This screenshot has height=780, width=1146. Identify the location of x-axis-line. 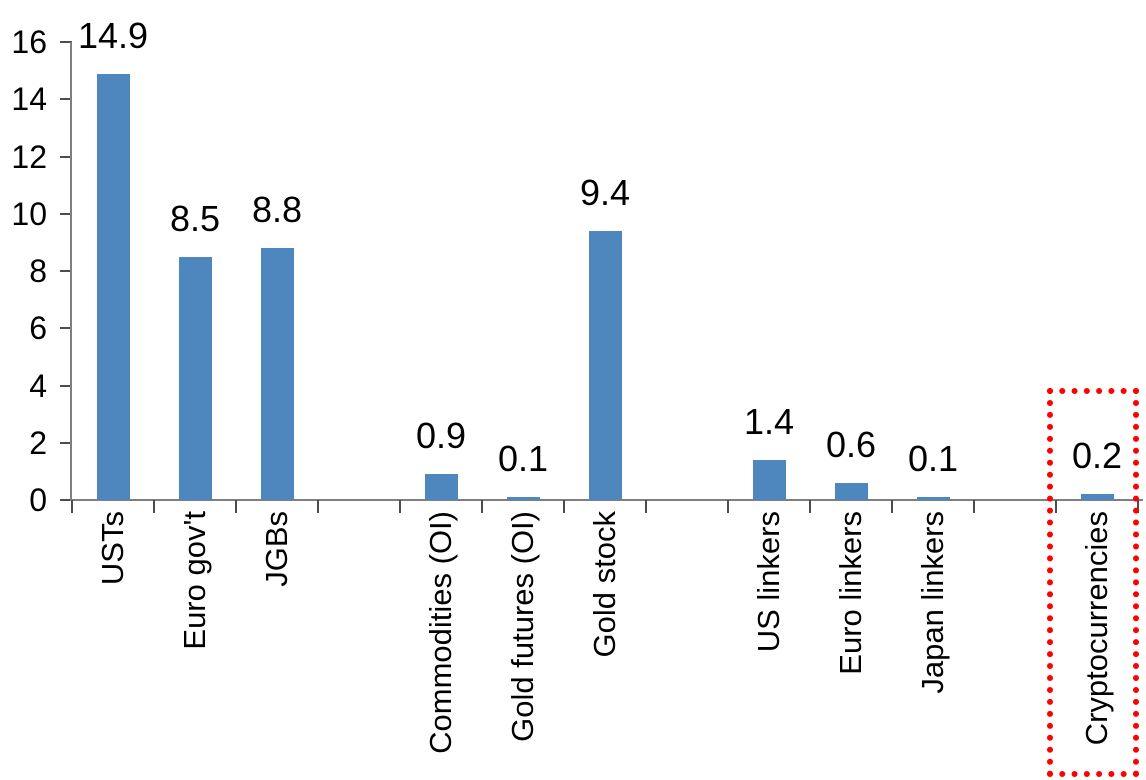
(606, 500).